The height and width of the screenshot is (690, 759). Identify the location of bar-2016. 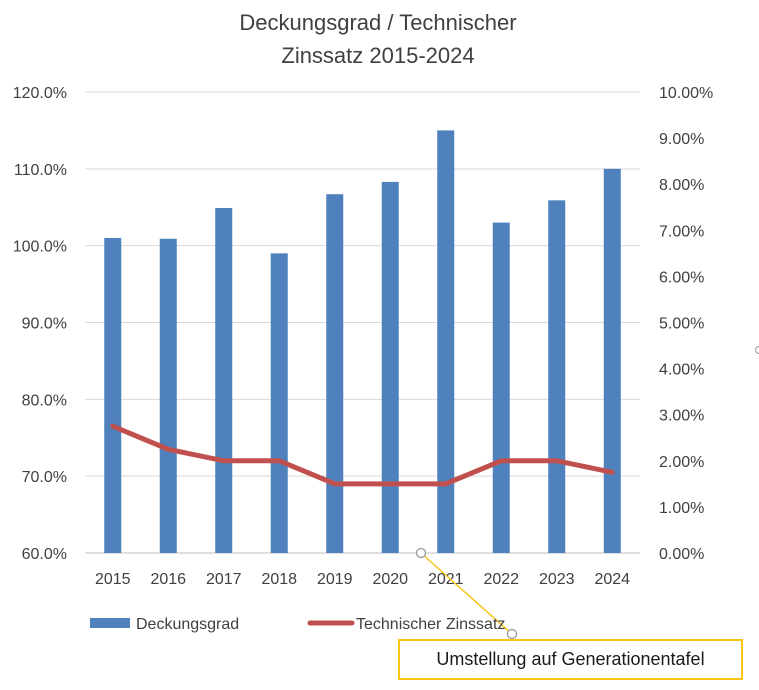
(168, 396).